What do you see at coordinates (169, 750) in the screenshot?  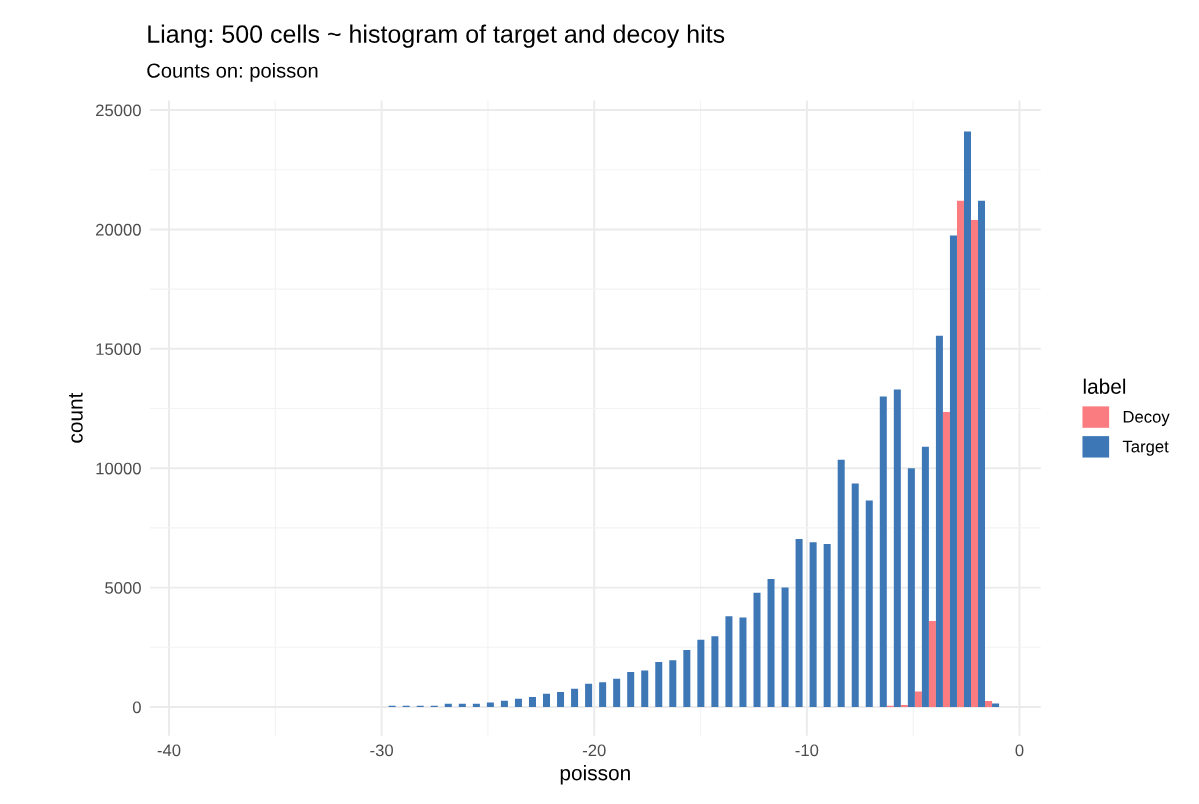 I see `x-tick-label: -40` at bounding box center [169, 750].